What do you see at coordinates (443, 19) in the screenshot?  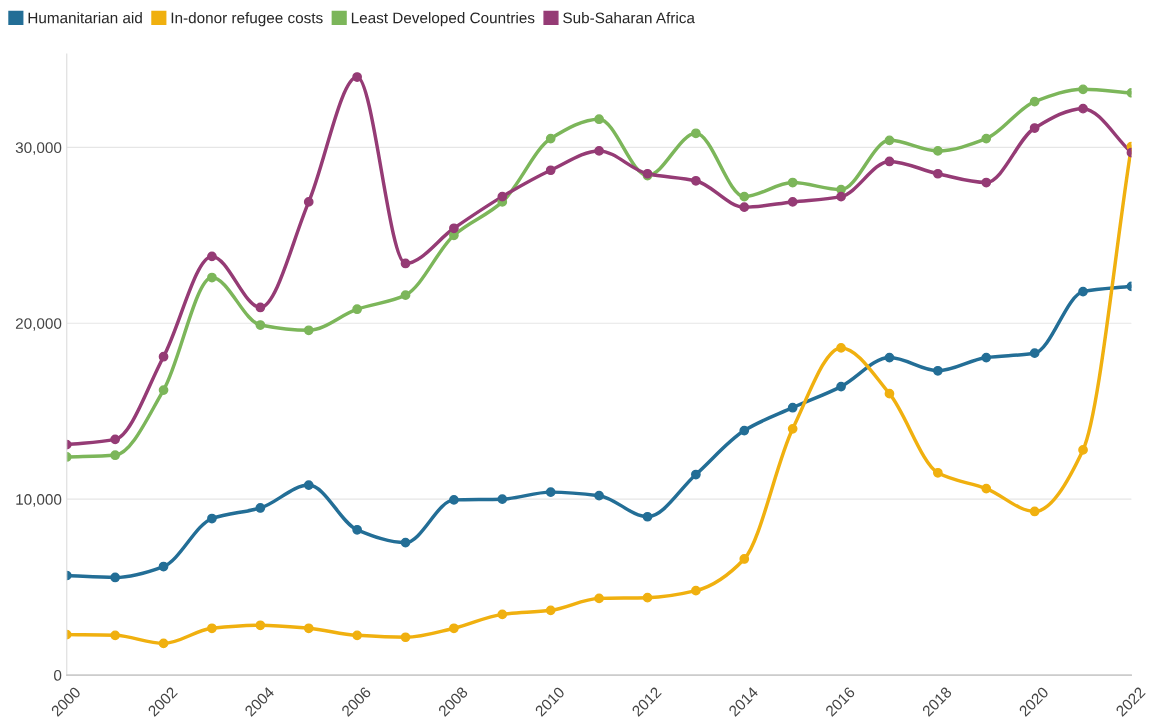 I see `legend-label: Least Developed Countries` at bounding box center [443, 19].